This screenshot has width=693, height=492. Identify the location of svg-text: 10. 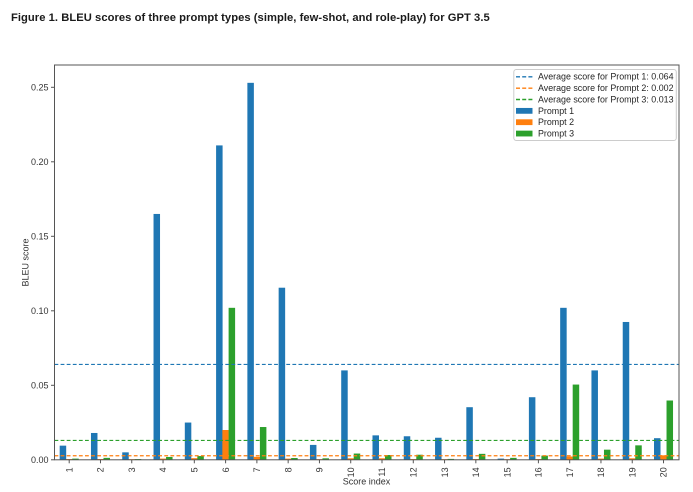
(351, 472).